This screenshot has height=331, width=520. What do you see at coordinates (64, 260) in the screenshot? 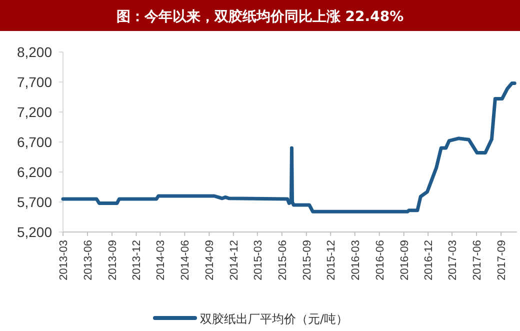
I see `x-tick-label: 2013-03` at bounding box center [64, 260].